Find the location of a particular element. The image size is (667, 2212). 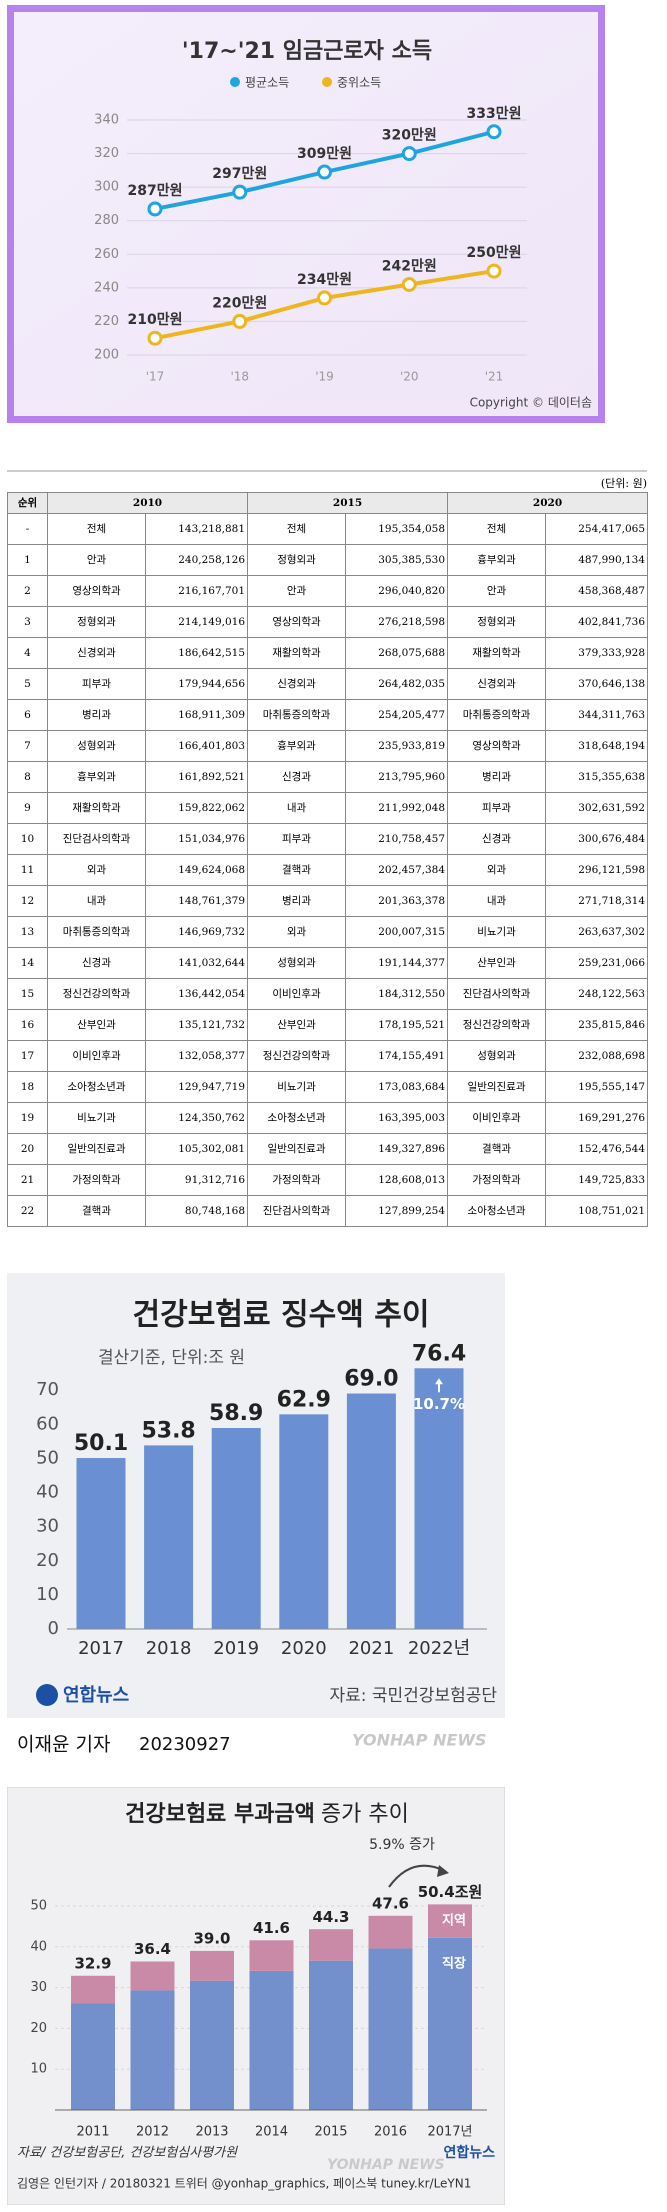

y-tick-label: 70 is located at coordinates (47, 1389).